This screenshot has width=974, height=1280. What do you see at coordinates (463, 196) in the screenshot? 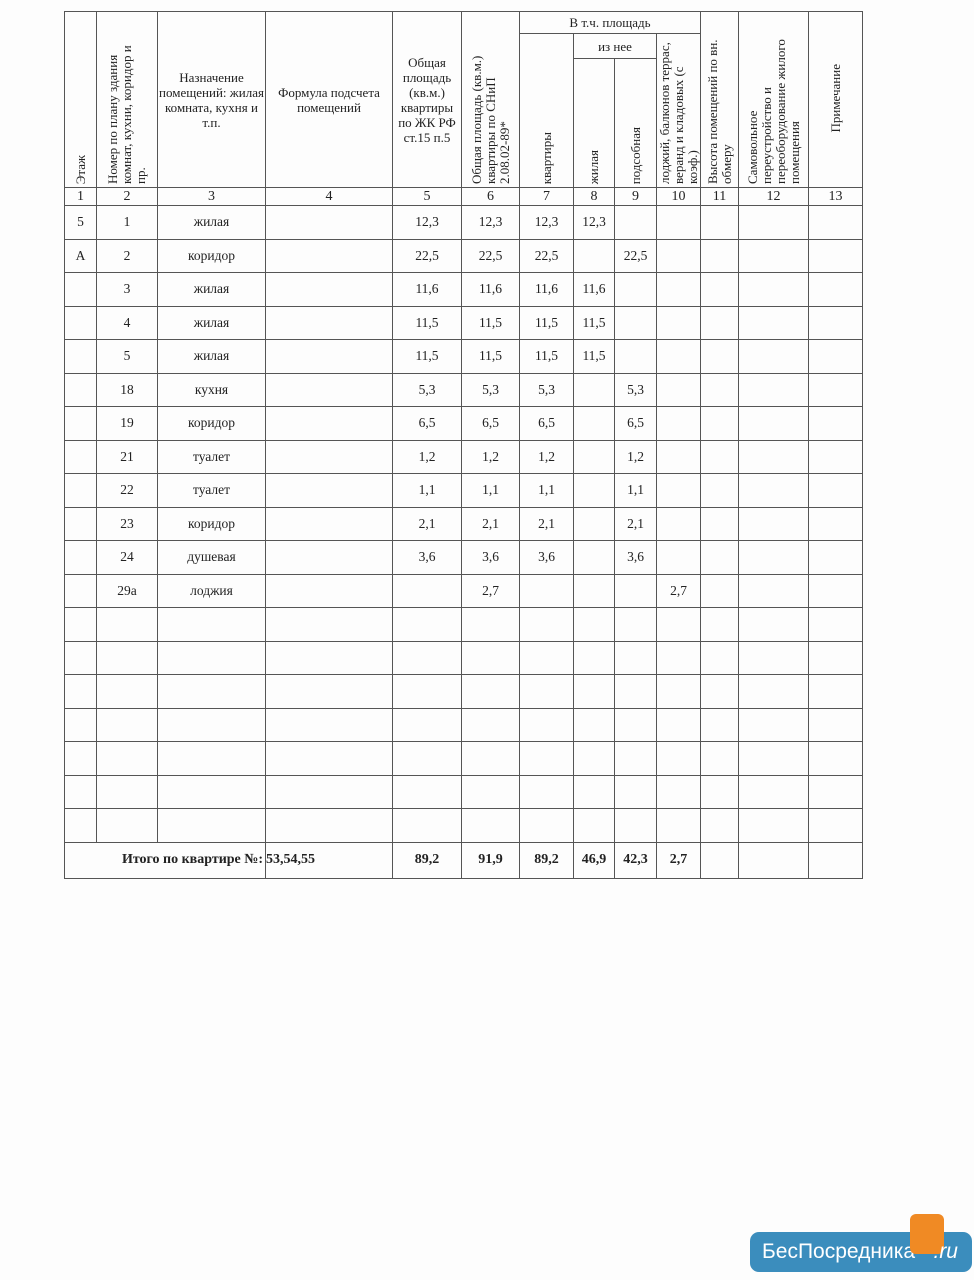
I see `column-numbers-row: 1 2 3 4 5 6 7 8 9 10 11 12 13` at bounding box center [463, 196].